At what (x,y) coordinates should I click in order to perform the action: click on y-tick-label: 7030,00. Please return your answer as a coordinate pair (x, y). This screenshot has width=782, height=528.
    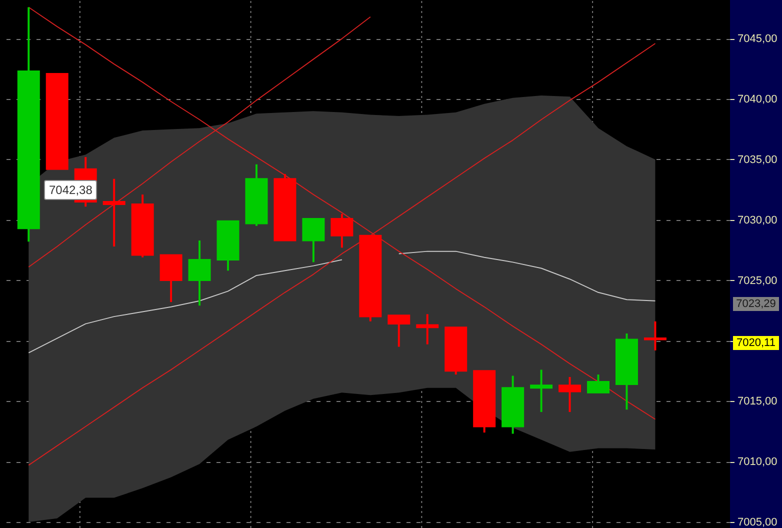
    Looking at the image, I should click on (758, 220).